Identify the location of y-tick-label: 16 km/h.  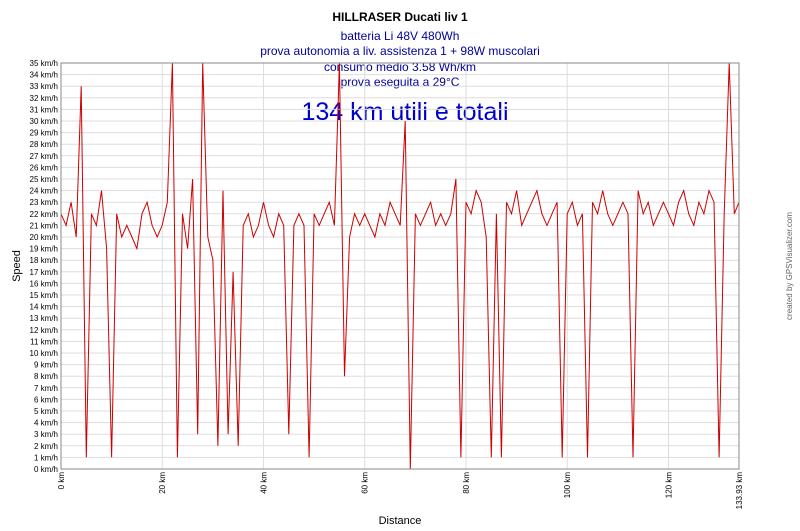
(44, 283).